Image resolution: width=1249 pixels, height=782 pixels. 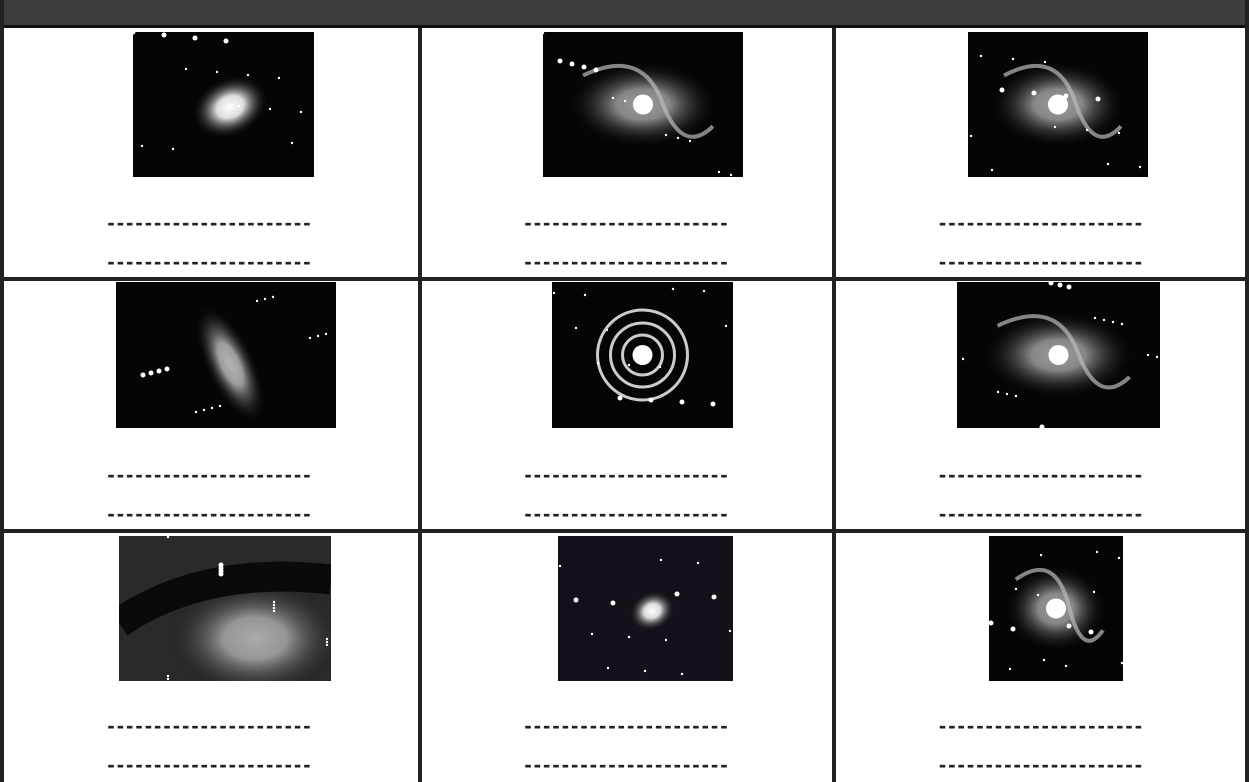 I want to click on header-bar, so click(x=624, y=14).